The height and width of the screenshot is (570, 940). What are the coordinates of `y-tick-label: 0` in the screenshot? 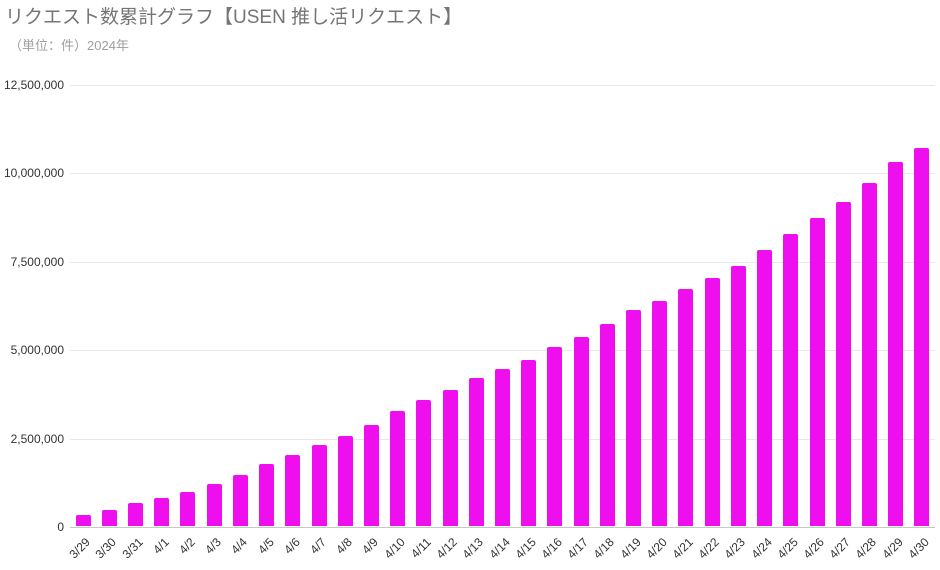 It's located at (60, 527).